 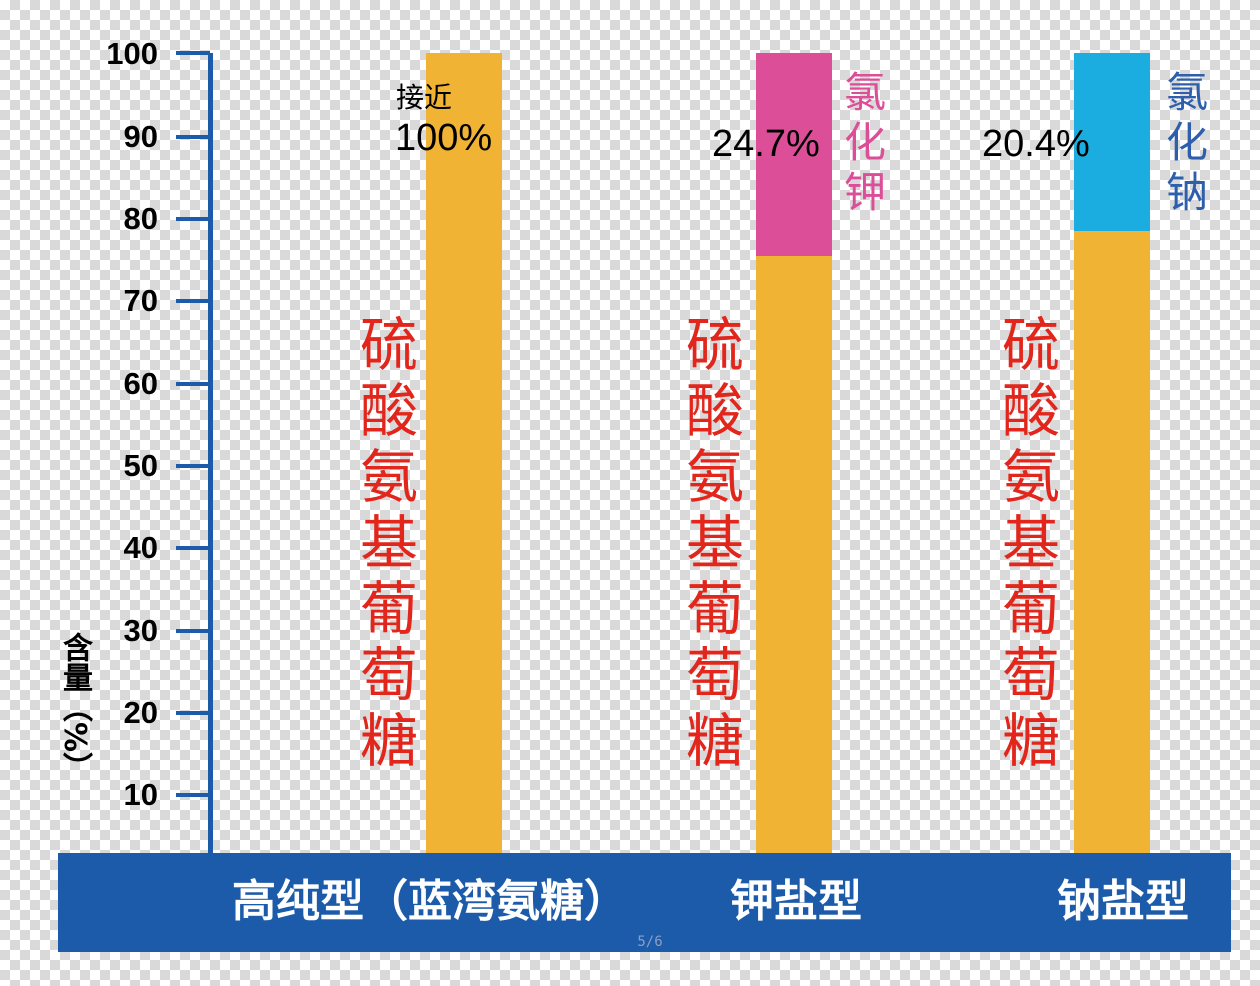 I want to click on category-label-high-purity: 高纯型（蓝湾氨糖）, so click(x=430, y=901).